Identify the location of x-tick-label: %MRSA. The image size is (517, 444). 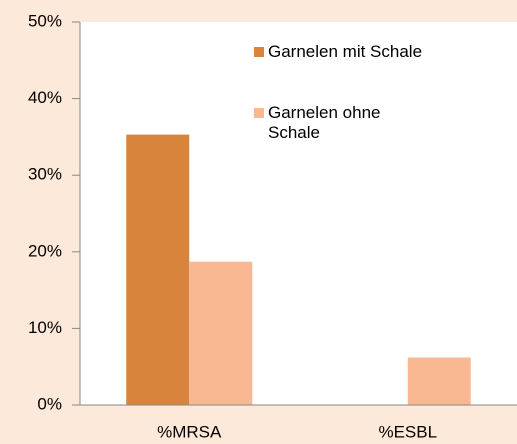
(189, 431).